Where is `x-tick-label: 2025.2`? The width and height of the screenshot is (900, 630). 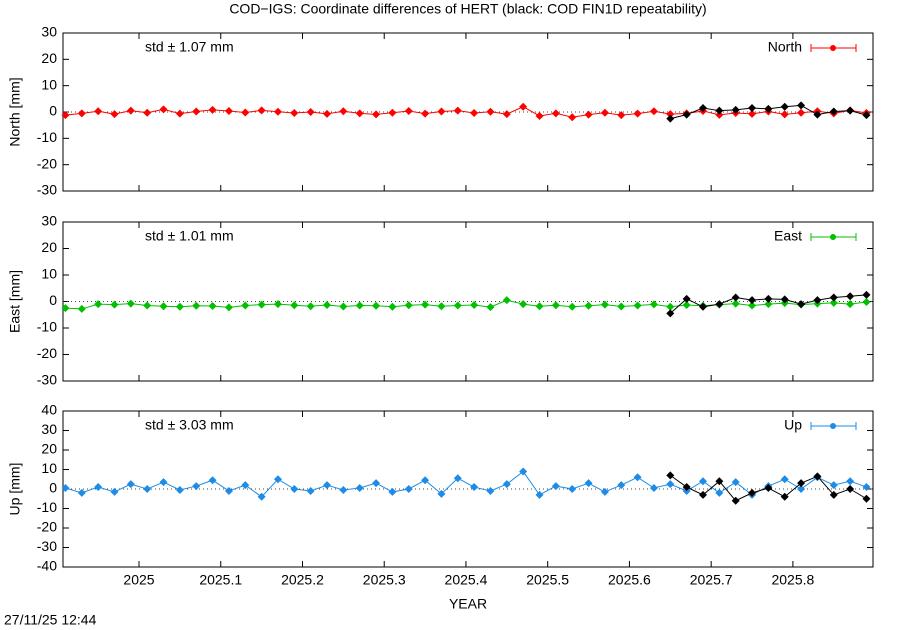 x-tick-label: 2025.2 is located at coordinates (302, 580).